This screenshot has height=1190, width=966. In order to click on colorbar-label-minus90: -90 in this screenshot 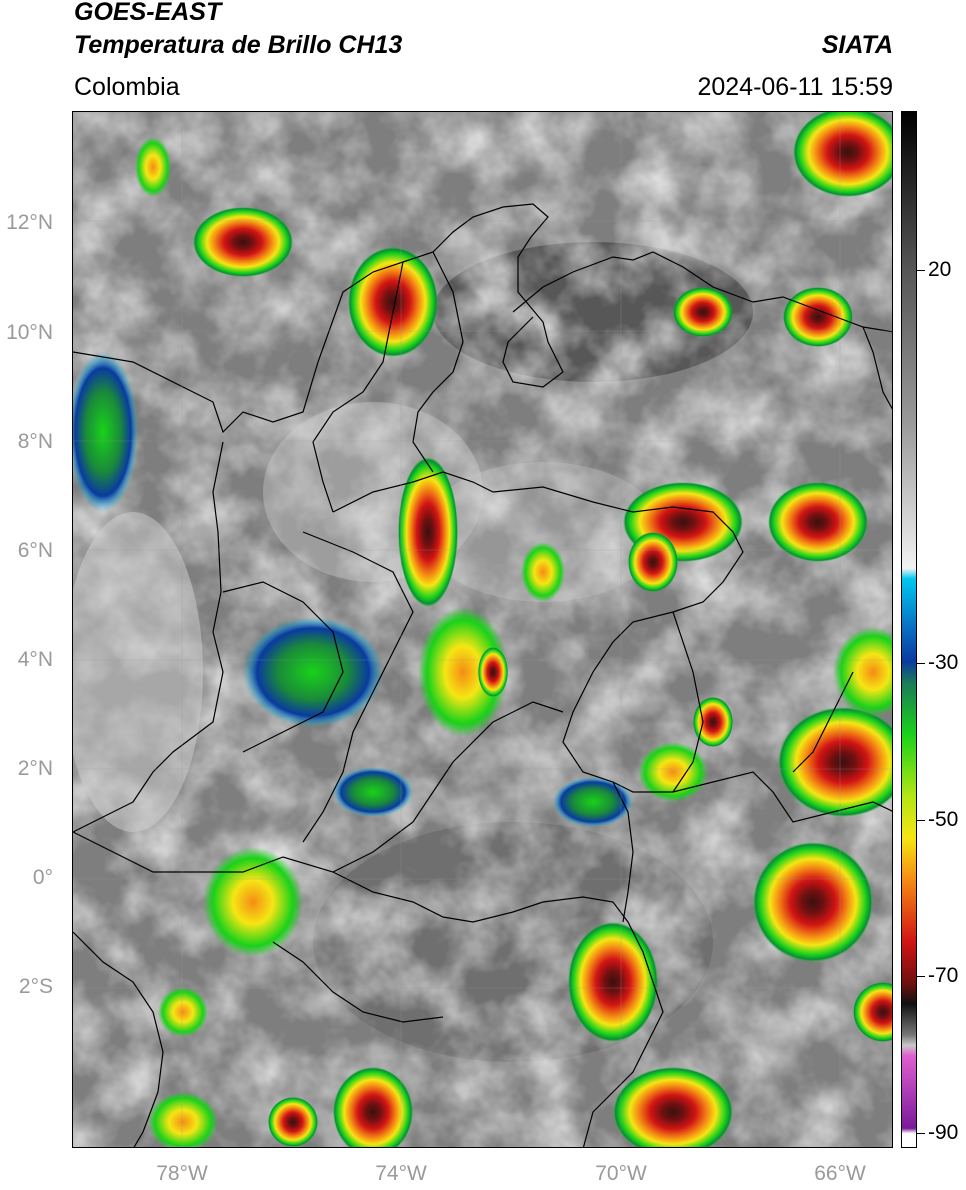, I will do `click(943, 1132)`.